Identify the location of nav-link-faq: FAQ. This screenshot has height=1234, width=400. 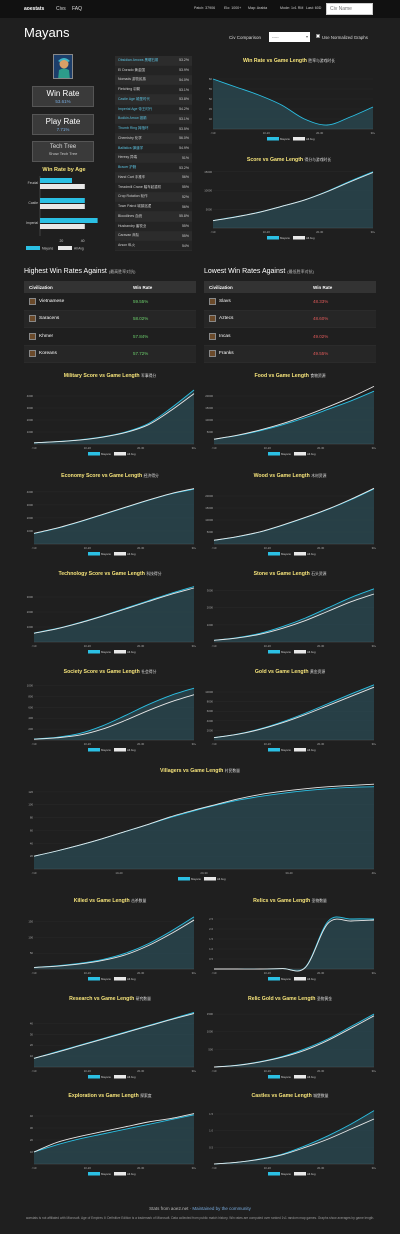
(77, 9).